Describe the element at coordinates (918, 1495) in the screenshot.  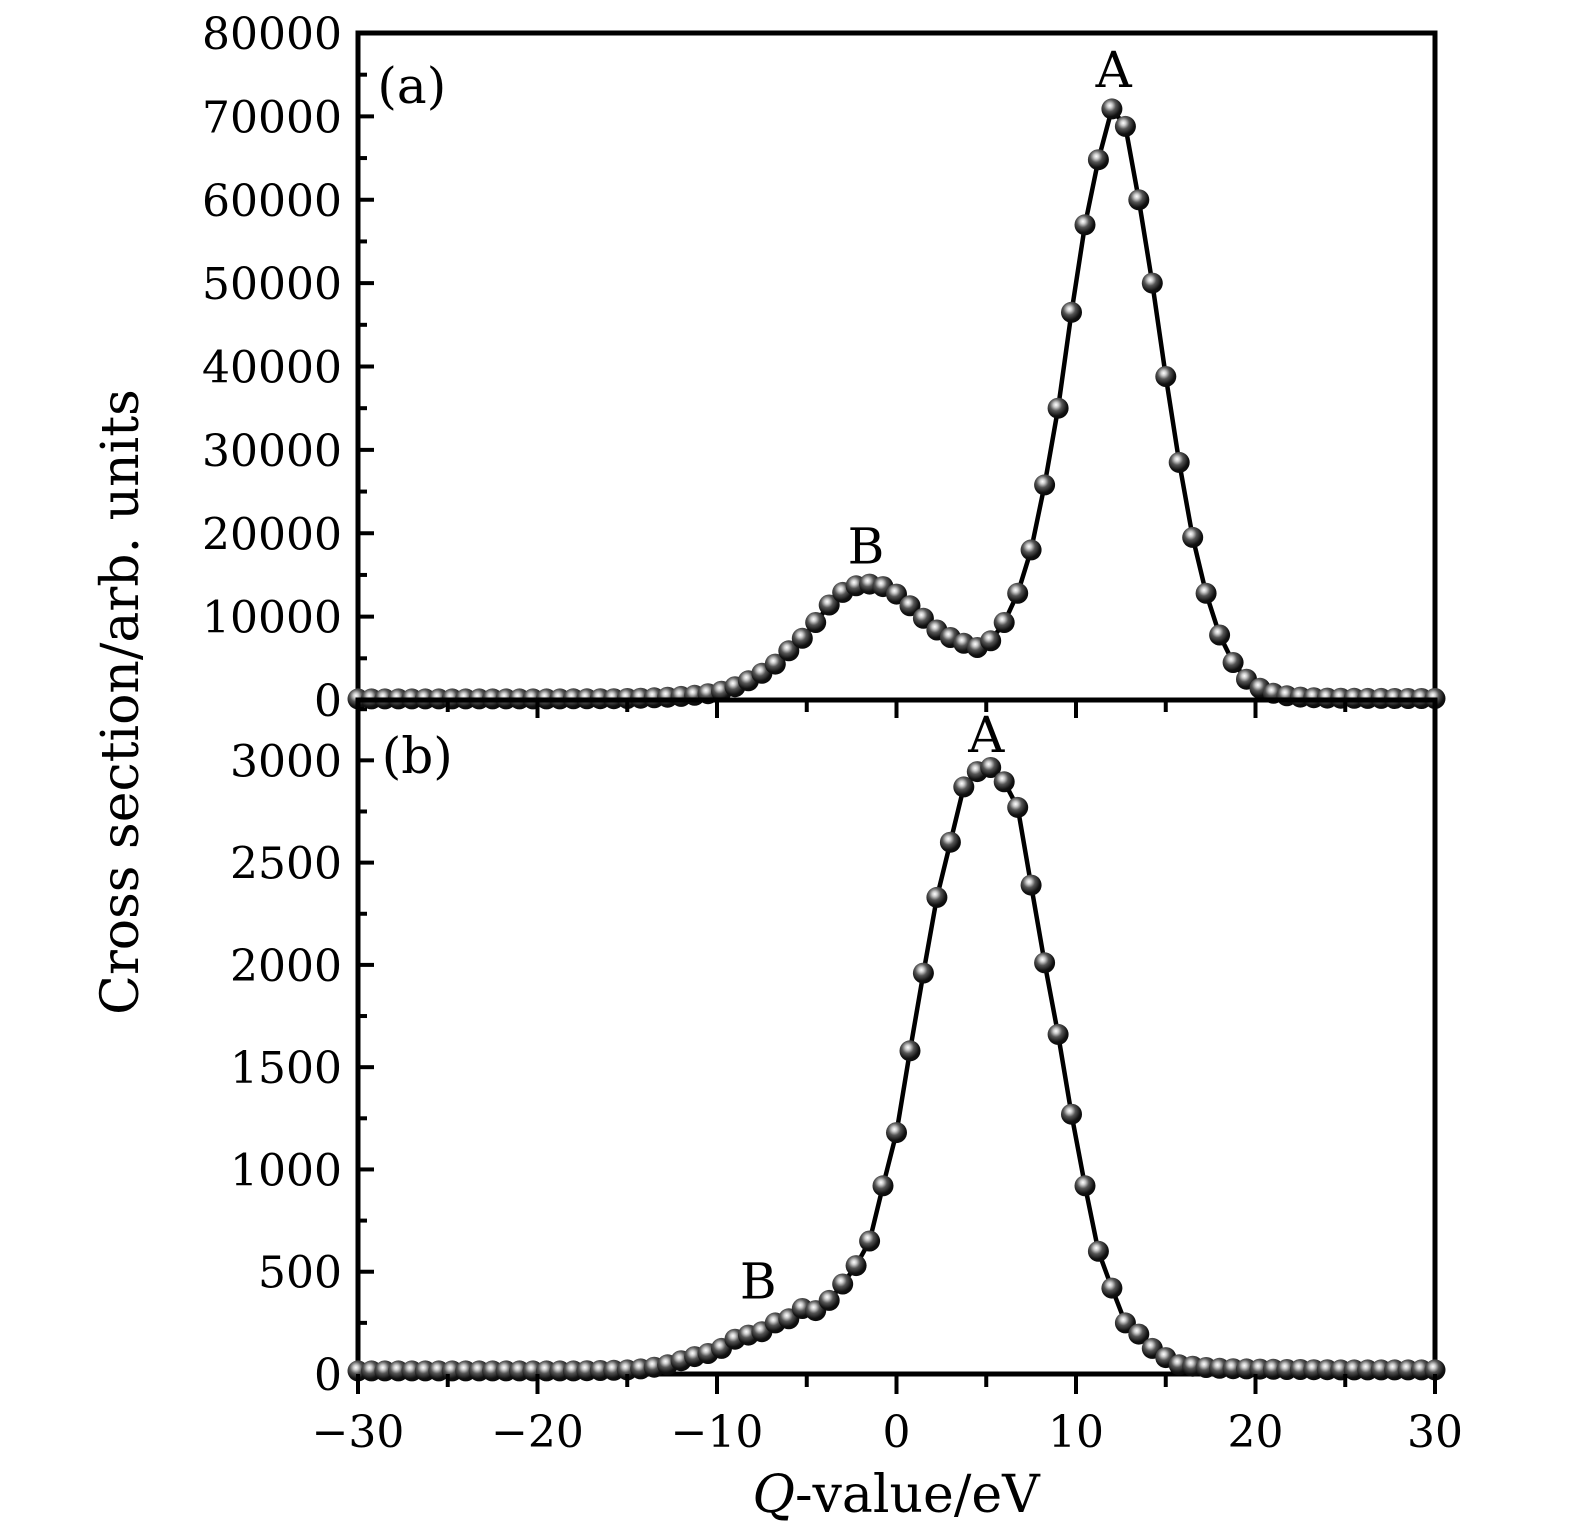
I see `x-axis-title-text: -value/eV` at that location.